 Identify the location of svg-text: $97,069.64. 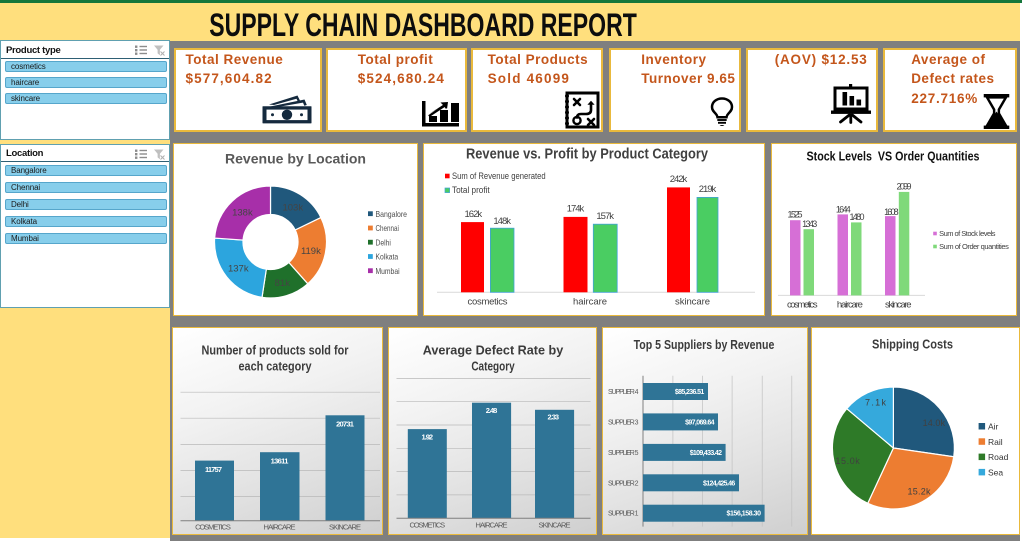
(699, 422).